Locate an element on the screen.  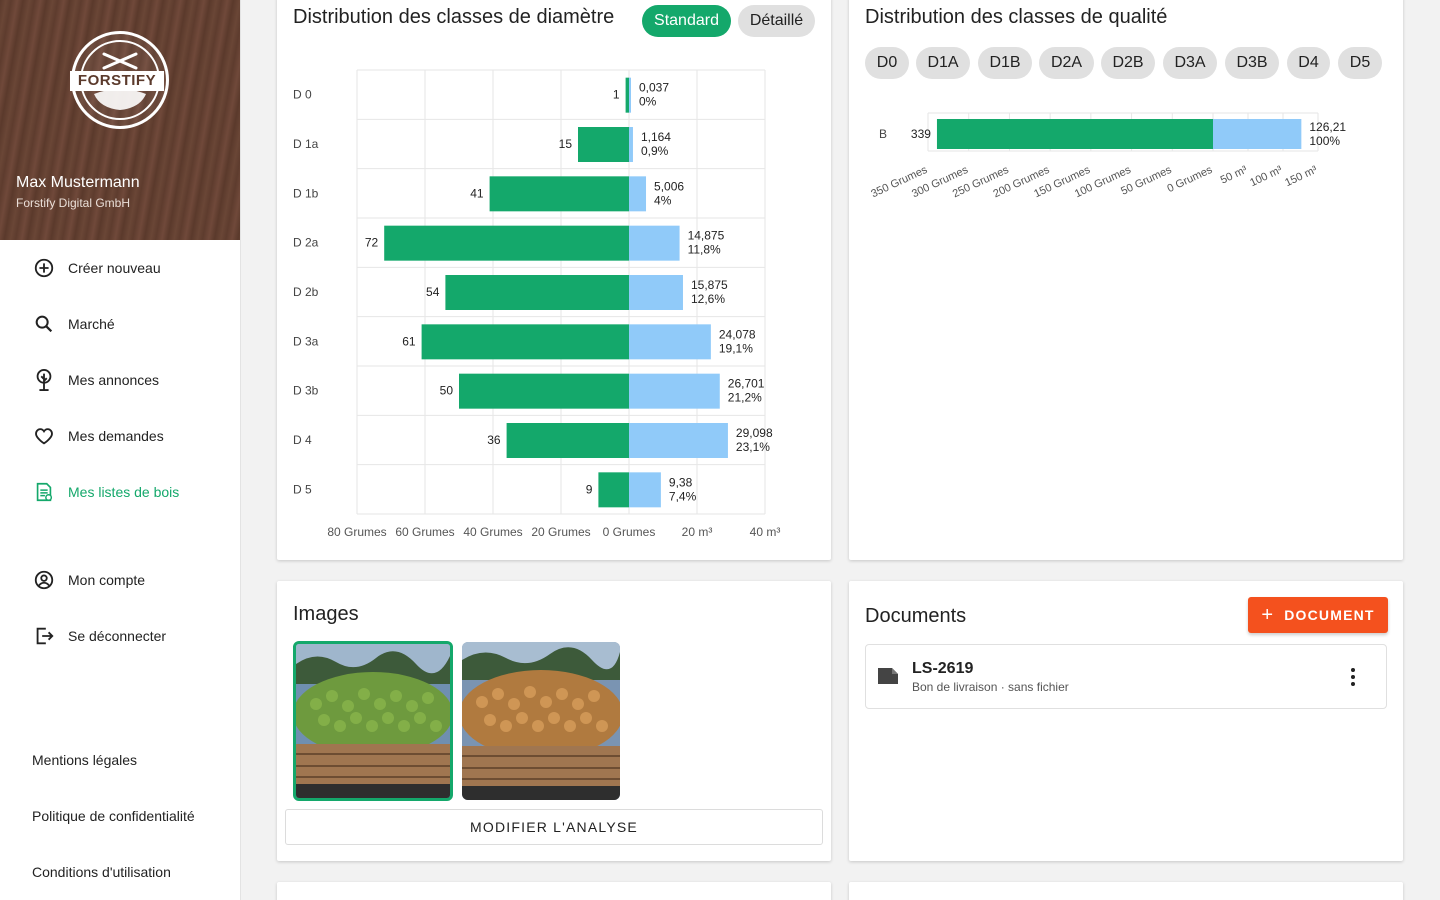
modify-analysis-button: MODIFIER L'ANALYSE is located at coordinates (554, 827).